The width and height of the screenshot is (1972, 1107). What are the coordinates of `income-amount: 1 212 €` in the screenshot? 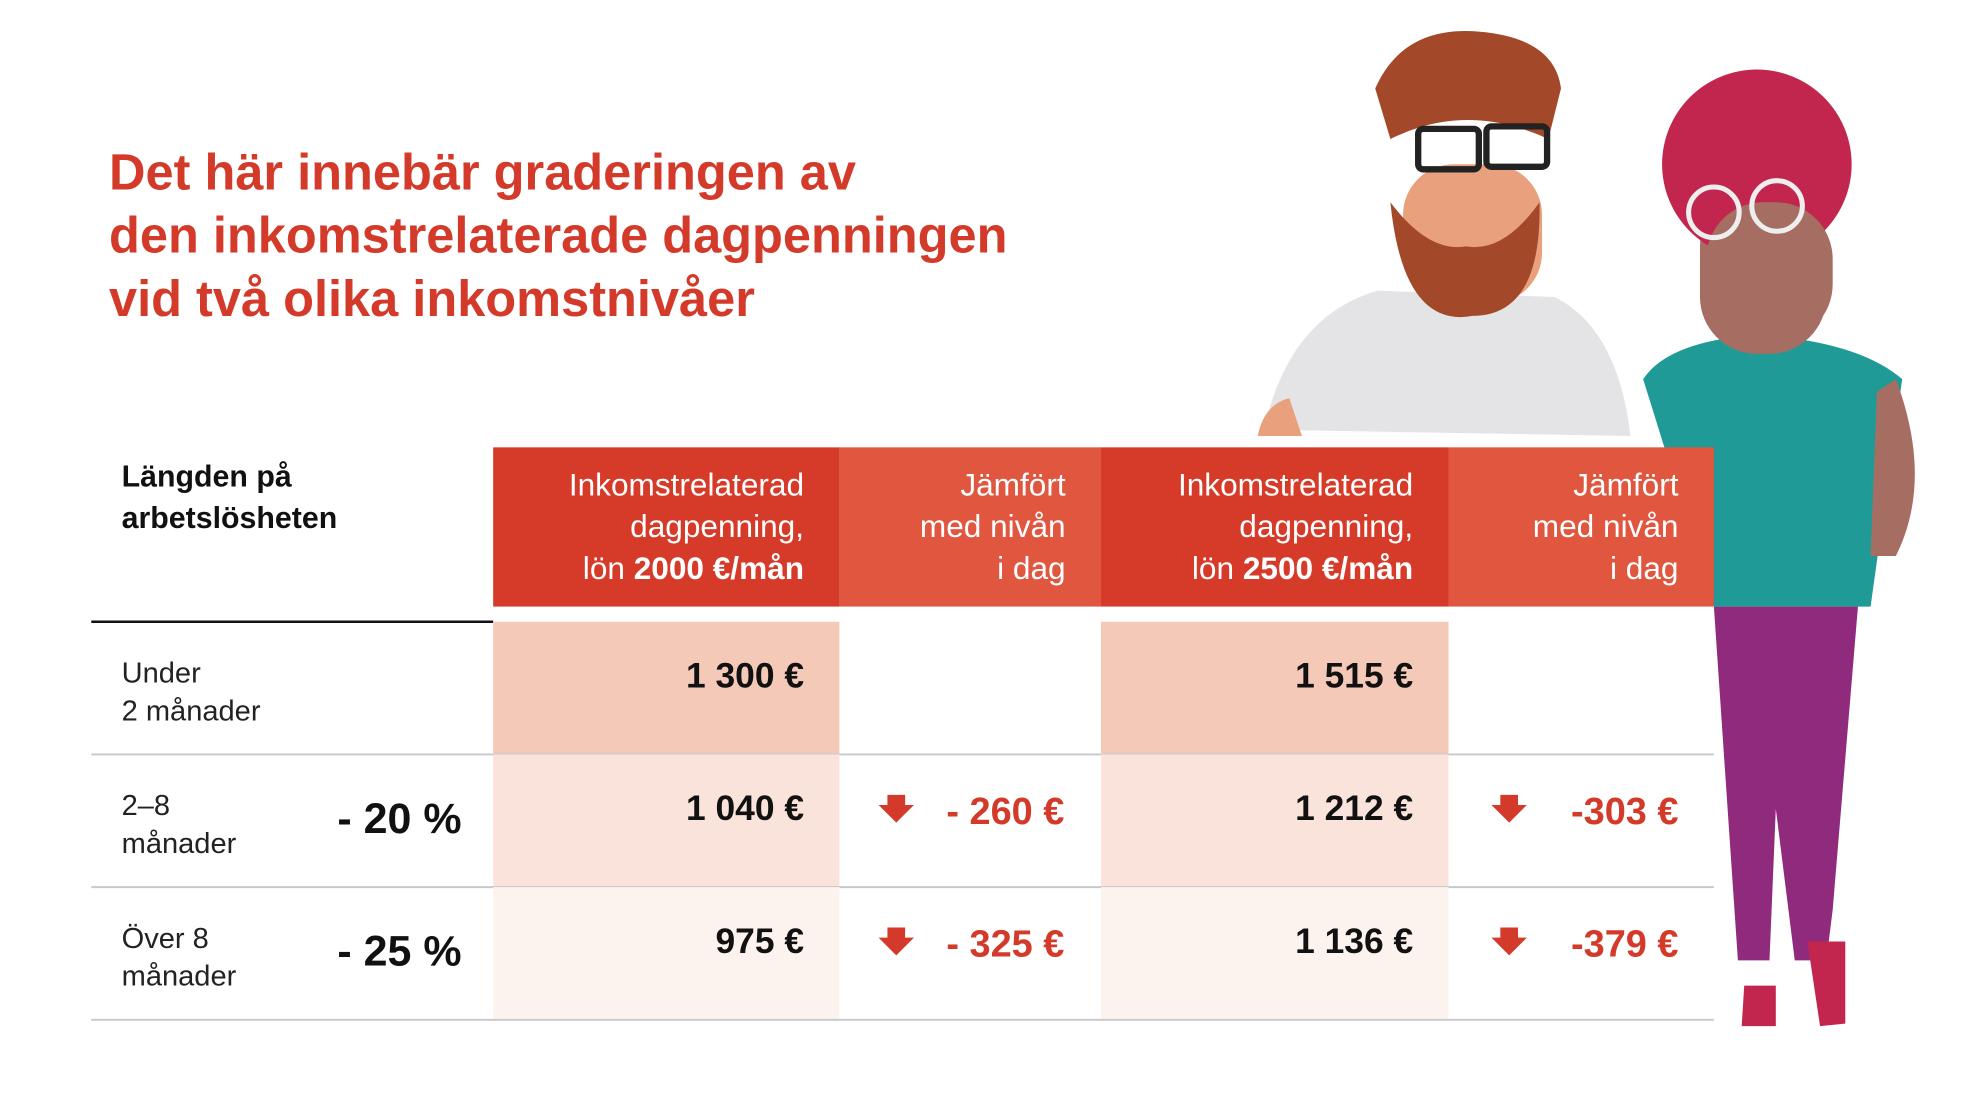 It's located at (1354, 808).